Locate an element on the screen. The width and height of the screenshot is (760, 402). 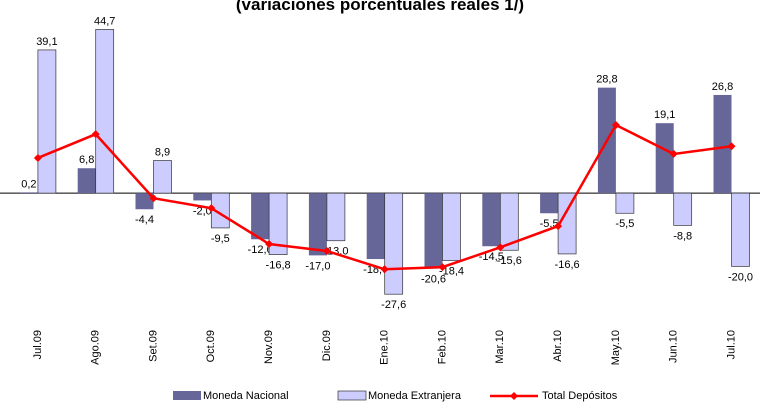
value-label: -16,8 is located at coordinates (278, 266).